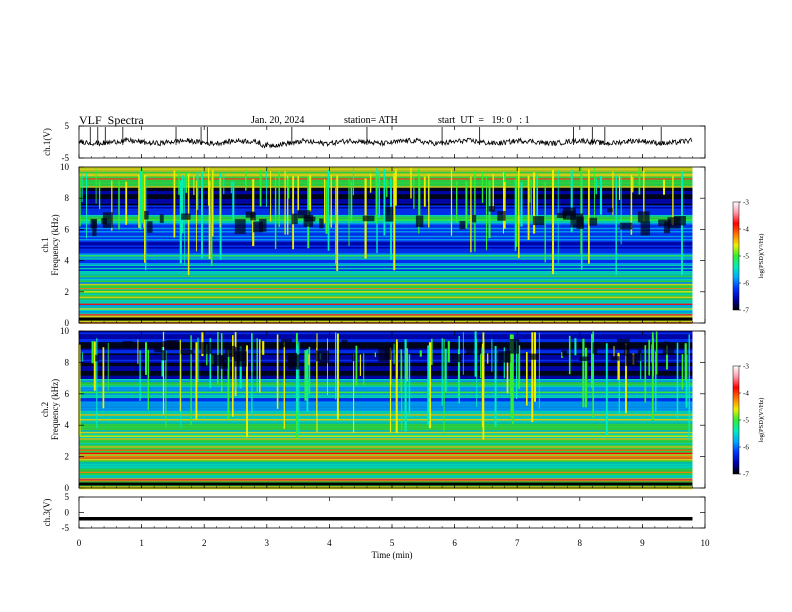 This screenshot has height=612, width=792. What do you see at coordinates (45, 409) in the screenshot?
I see `ch2-spectrogram-ylabel-channel: ch.2` at bounding box center [45, 409].